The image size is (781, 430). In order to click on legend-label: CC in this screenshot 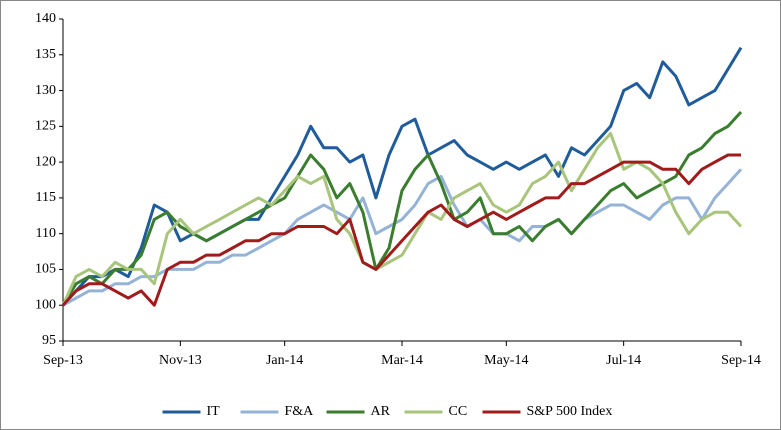, I will do `click(458, 411)`.